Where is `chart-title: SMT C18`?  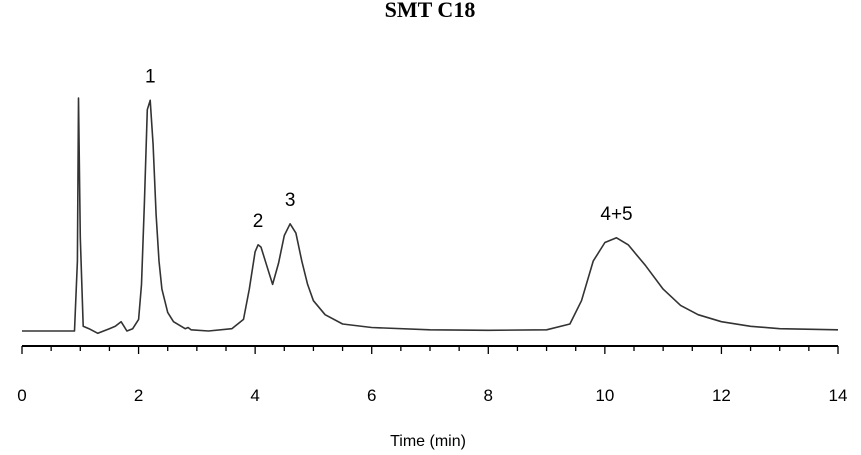 chart-title: SMT C18 is located at coordinates (430, 11).